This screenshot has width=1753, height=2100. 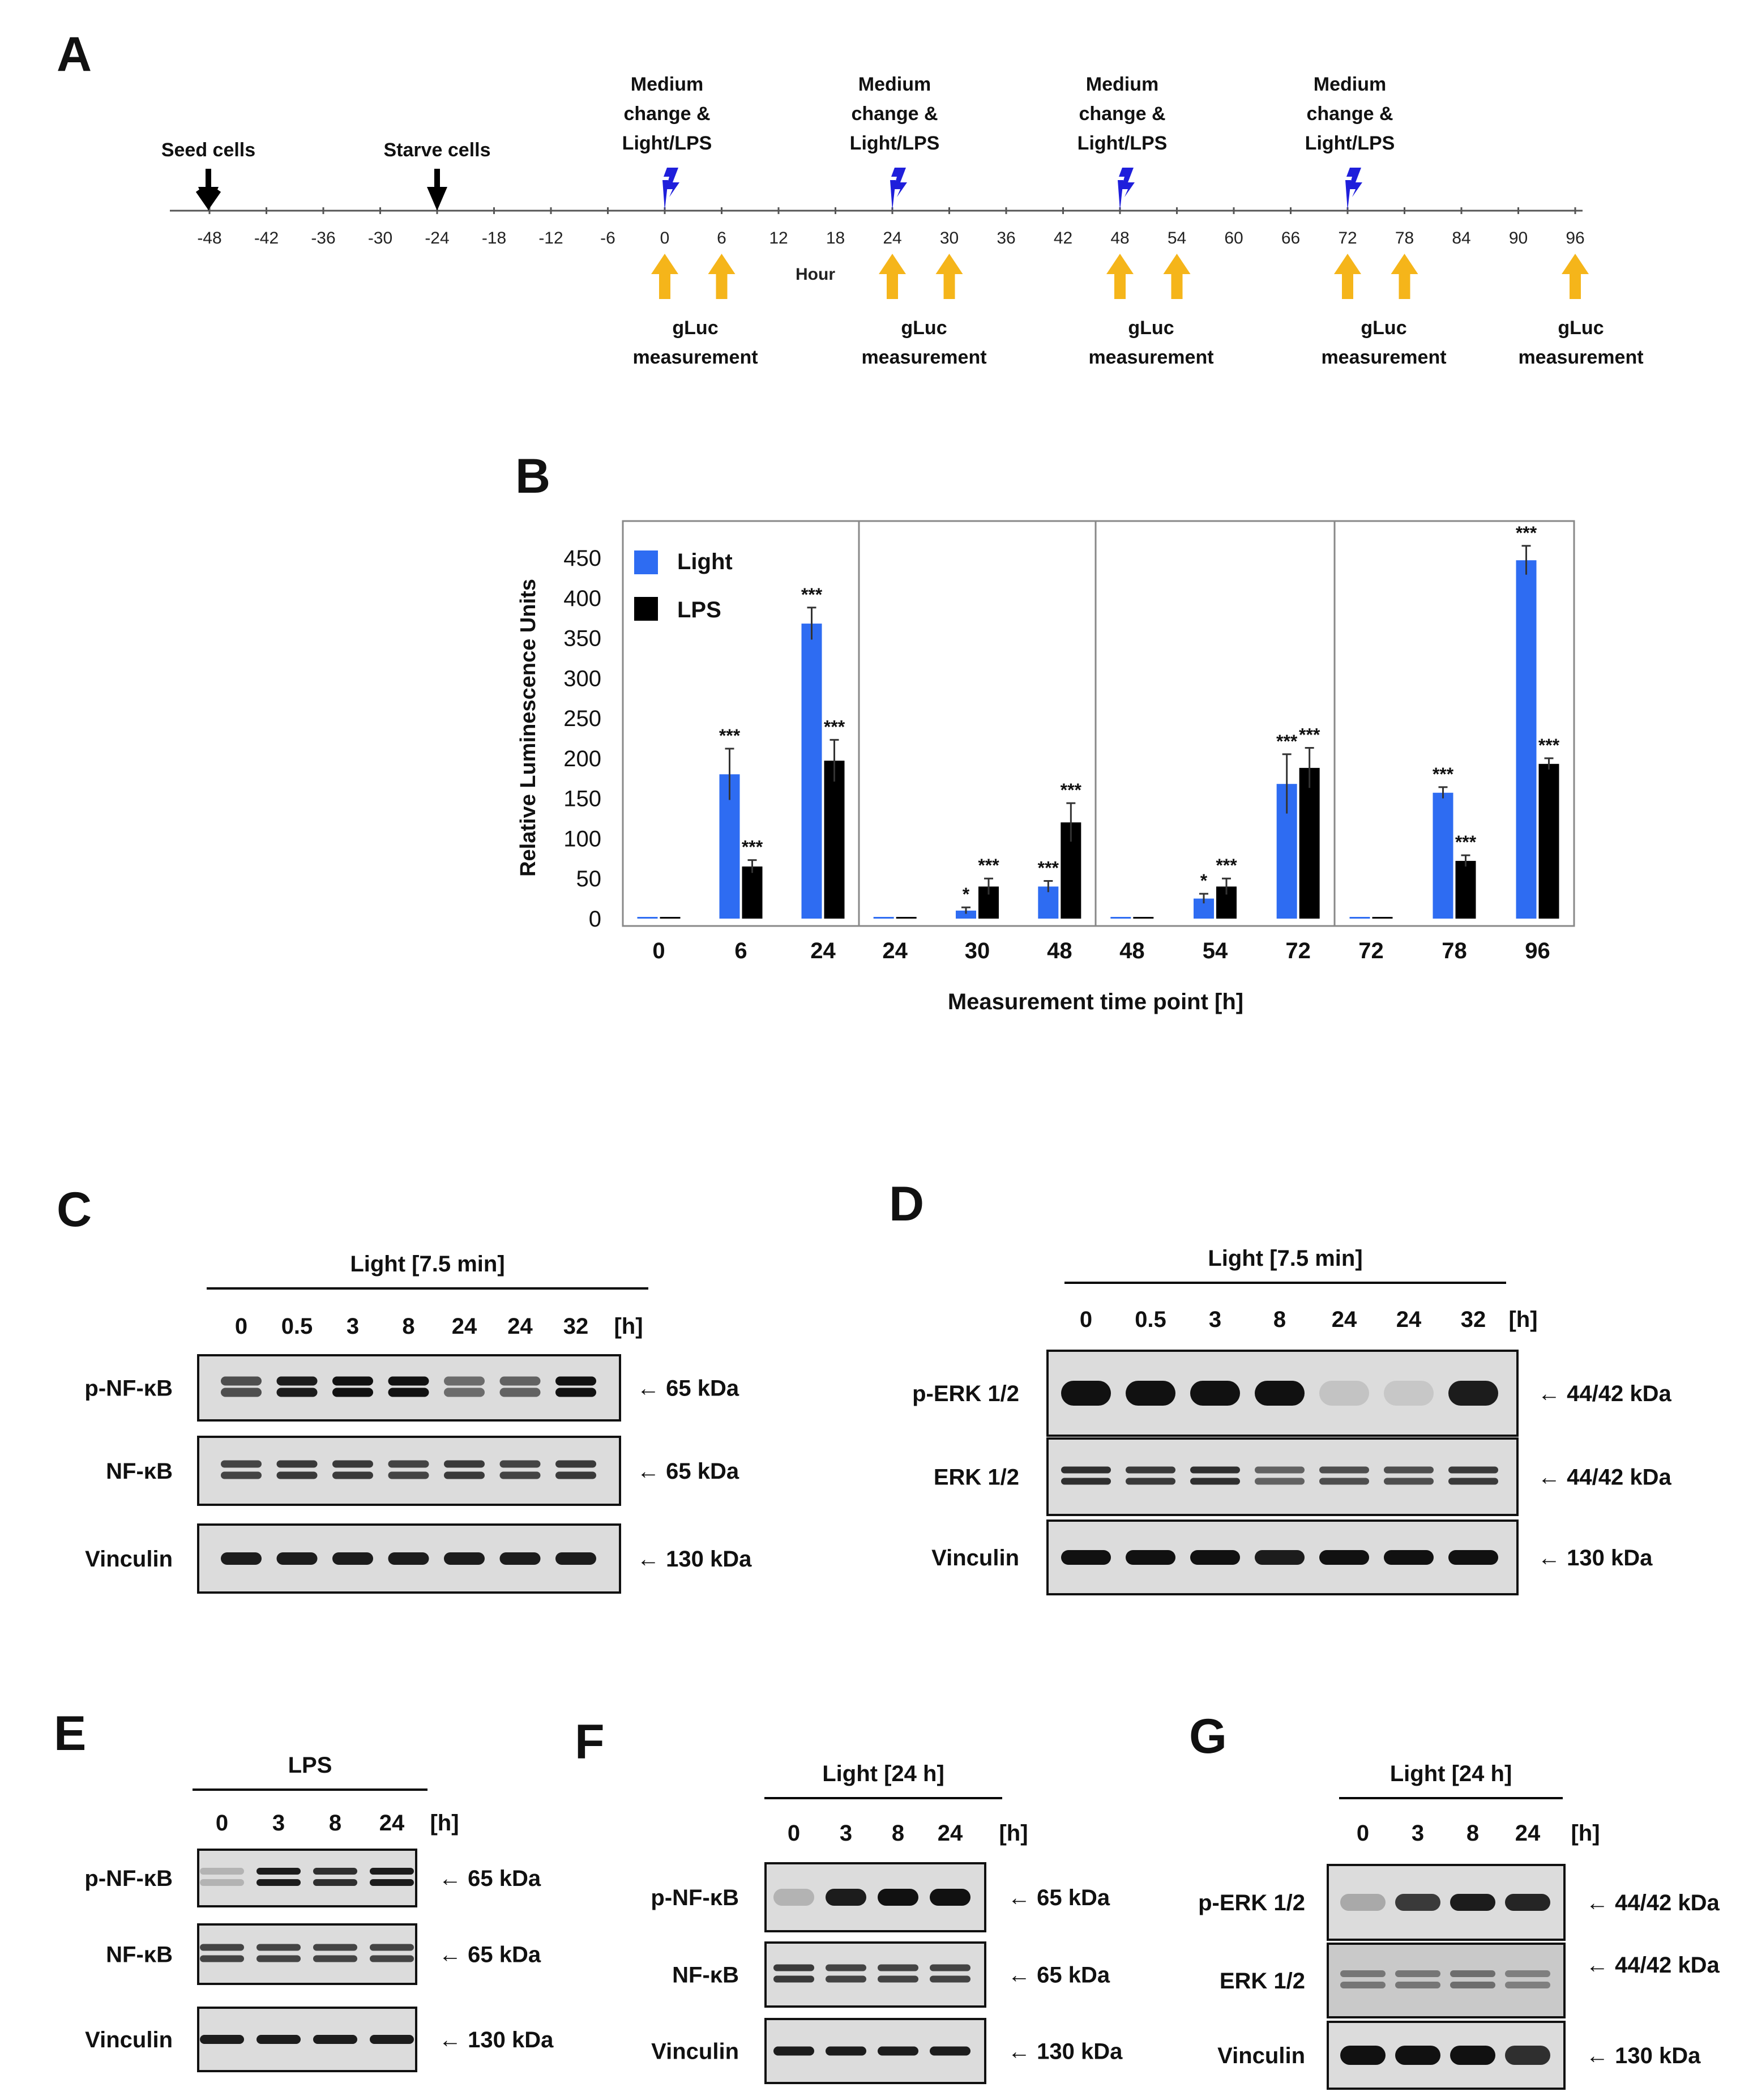 I want to click on timeline-tick-label: 24, so click(x=892, y=238).